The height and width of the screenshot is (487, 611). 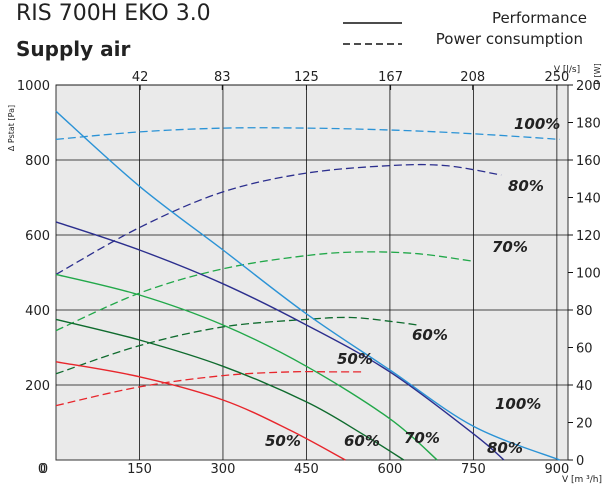 What do you see at coordinates (588, 199) in the screenshot?
I see `y2-tick-140: 140` at bounding box center [588, 199].